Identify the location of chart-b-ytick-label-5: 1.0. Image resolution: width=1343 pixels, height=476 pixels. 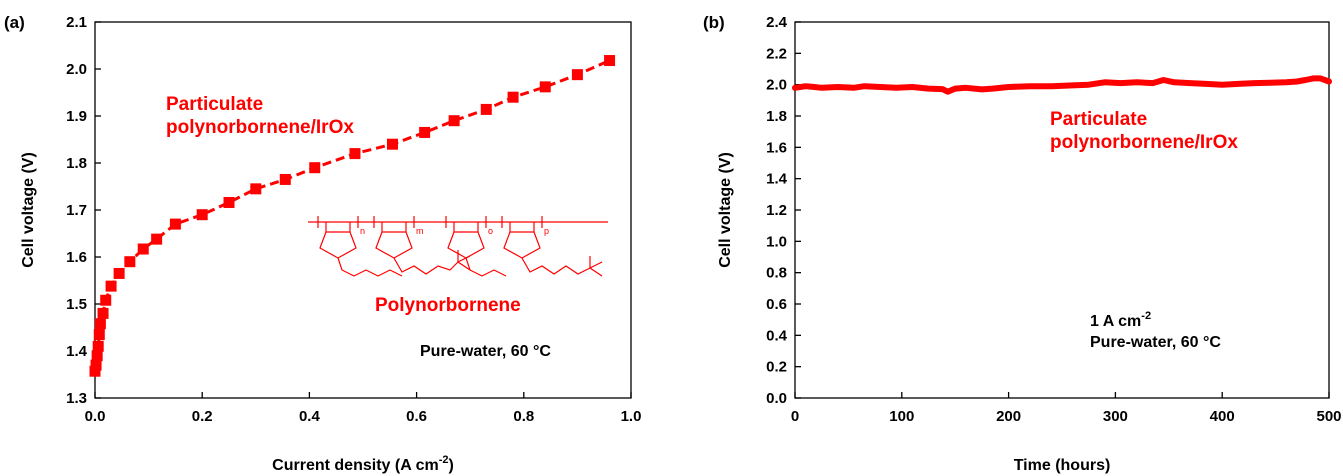
(776, 241).